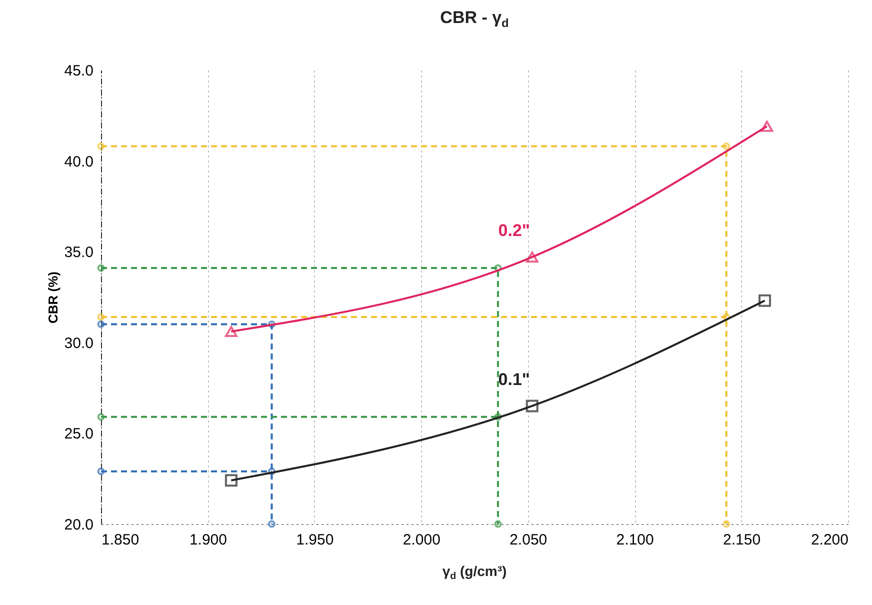  Describe the element at coordinates (208, 540) in the screenshot. I see `x-tick-label: 1.900` at that location.